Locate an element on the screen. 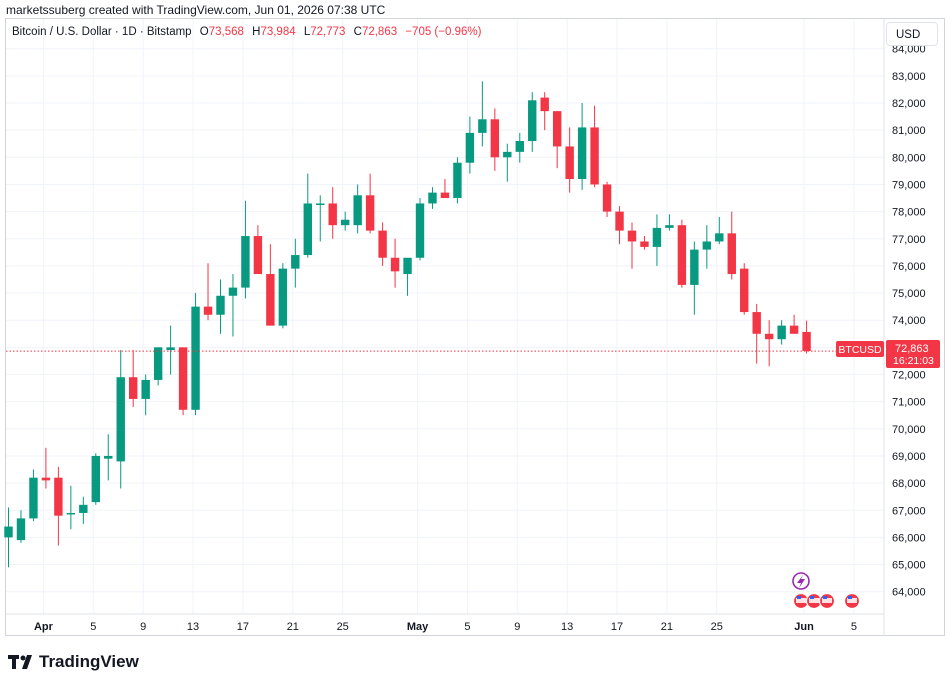 This screenshot has height=679, width=952. tradingview-brand: TradingView is located at coordinates (73, 662).